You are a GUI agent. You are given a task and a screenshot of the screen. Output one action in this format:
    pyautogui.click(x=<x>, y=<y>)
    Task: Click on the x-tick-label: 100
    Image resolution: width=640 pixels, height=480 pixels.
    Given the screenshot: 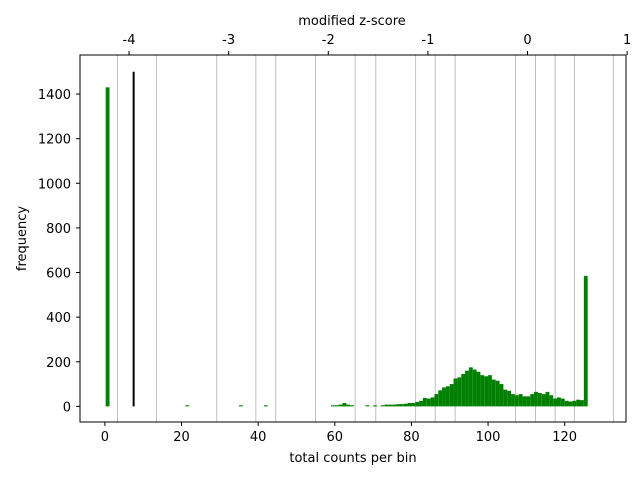 What is the action you would take?
    pyautogui.click(x=488, y=437)
    